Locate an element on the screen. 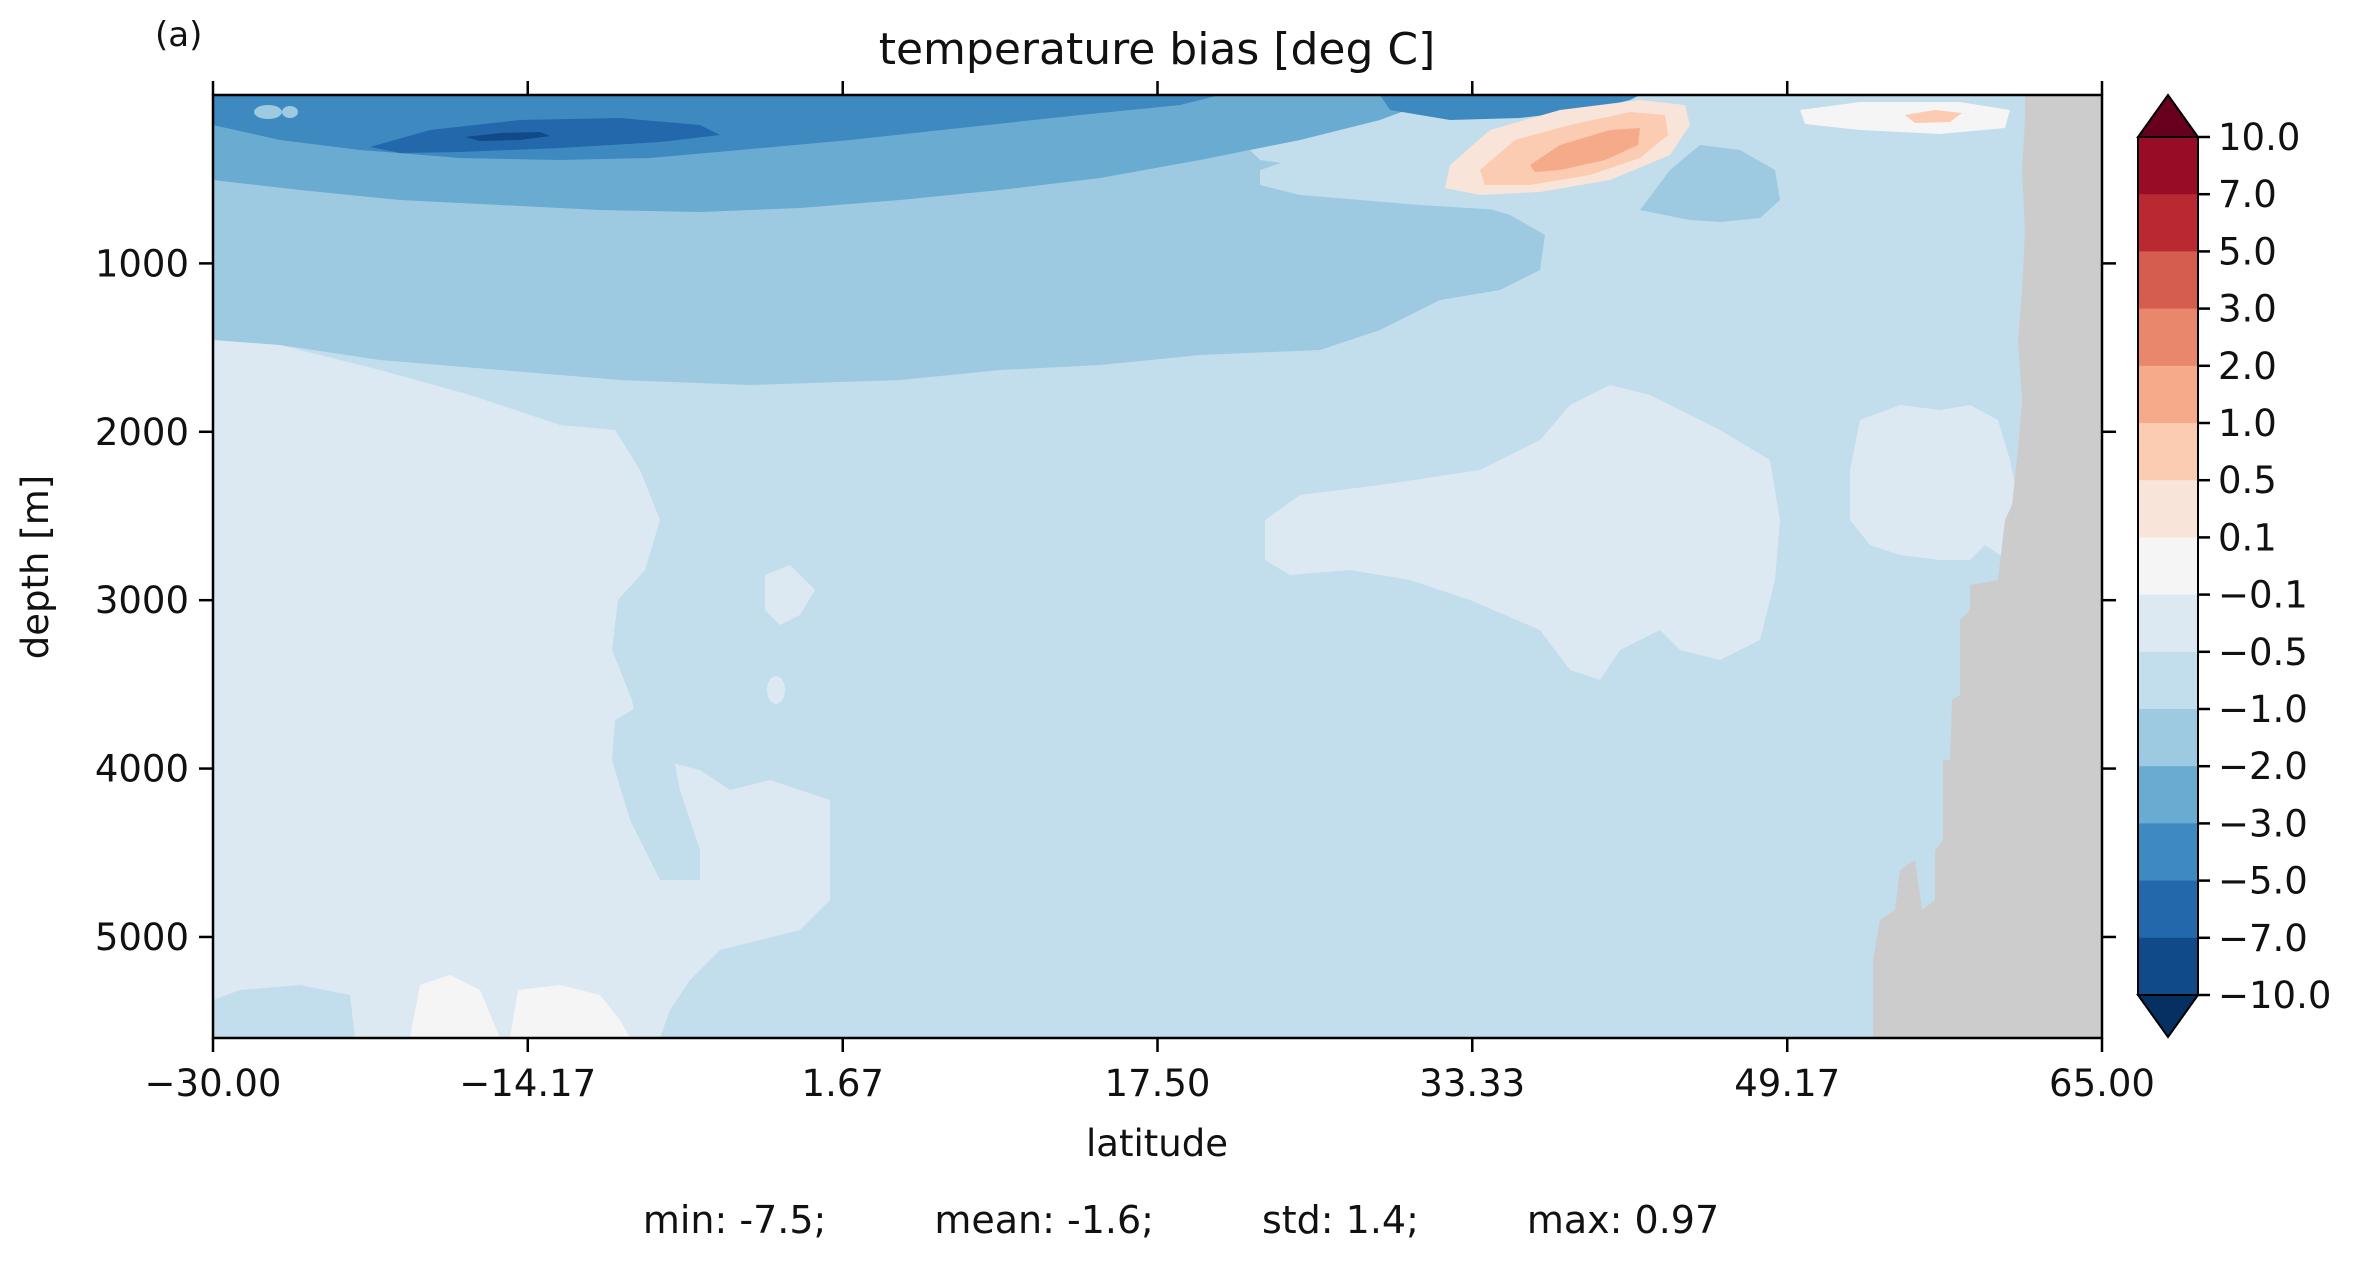 This screenshot has width=2362, height=1263. region-west-light-patch is located at coordinates (790, 595).